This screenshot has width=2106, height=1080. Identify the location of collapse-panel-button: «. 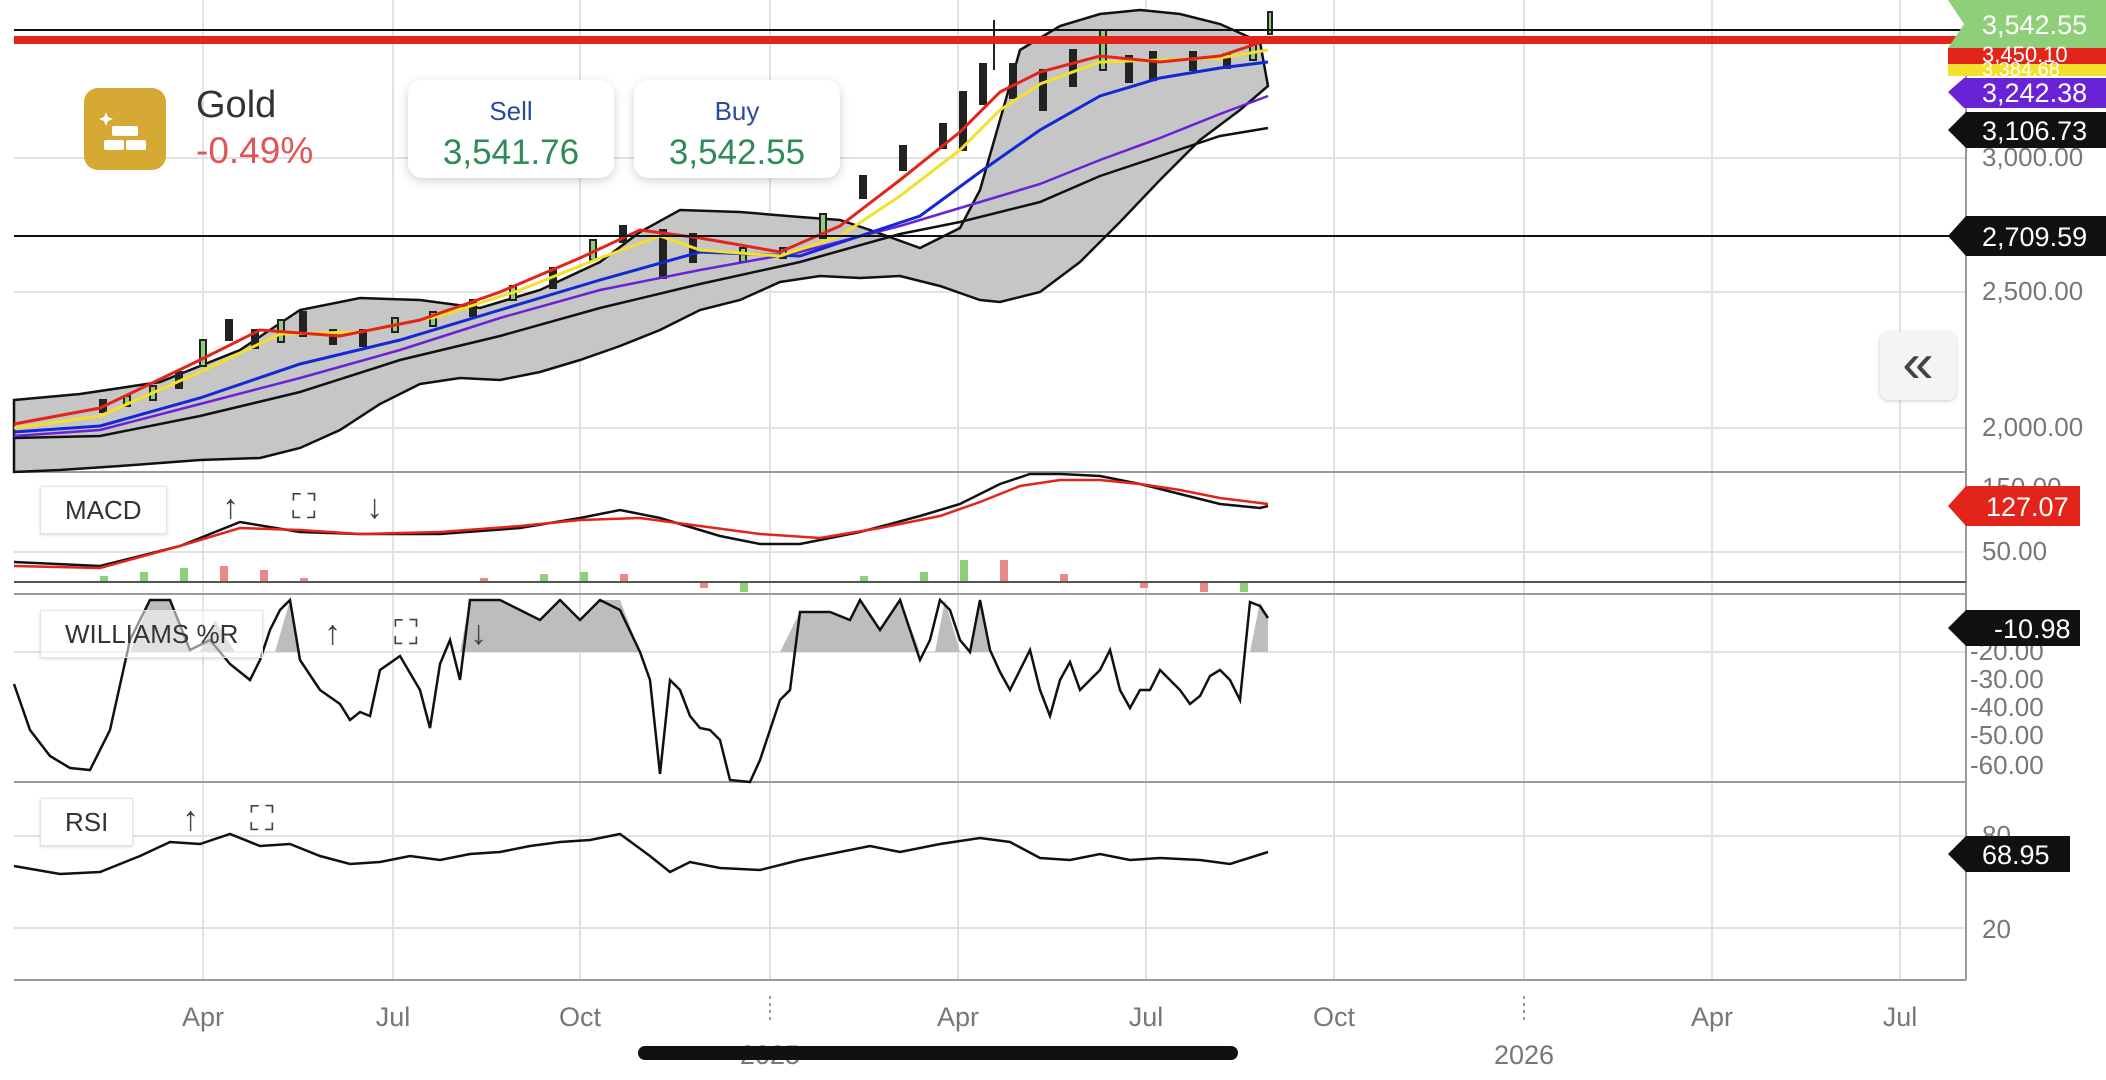
(1918, 366).